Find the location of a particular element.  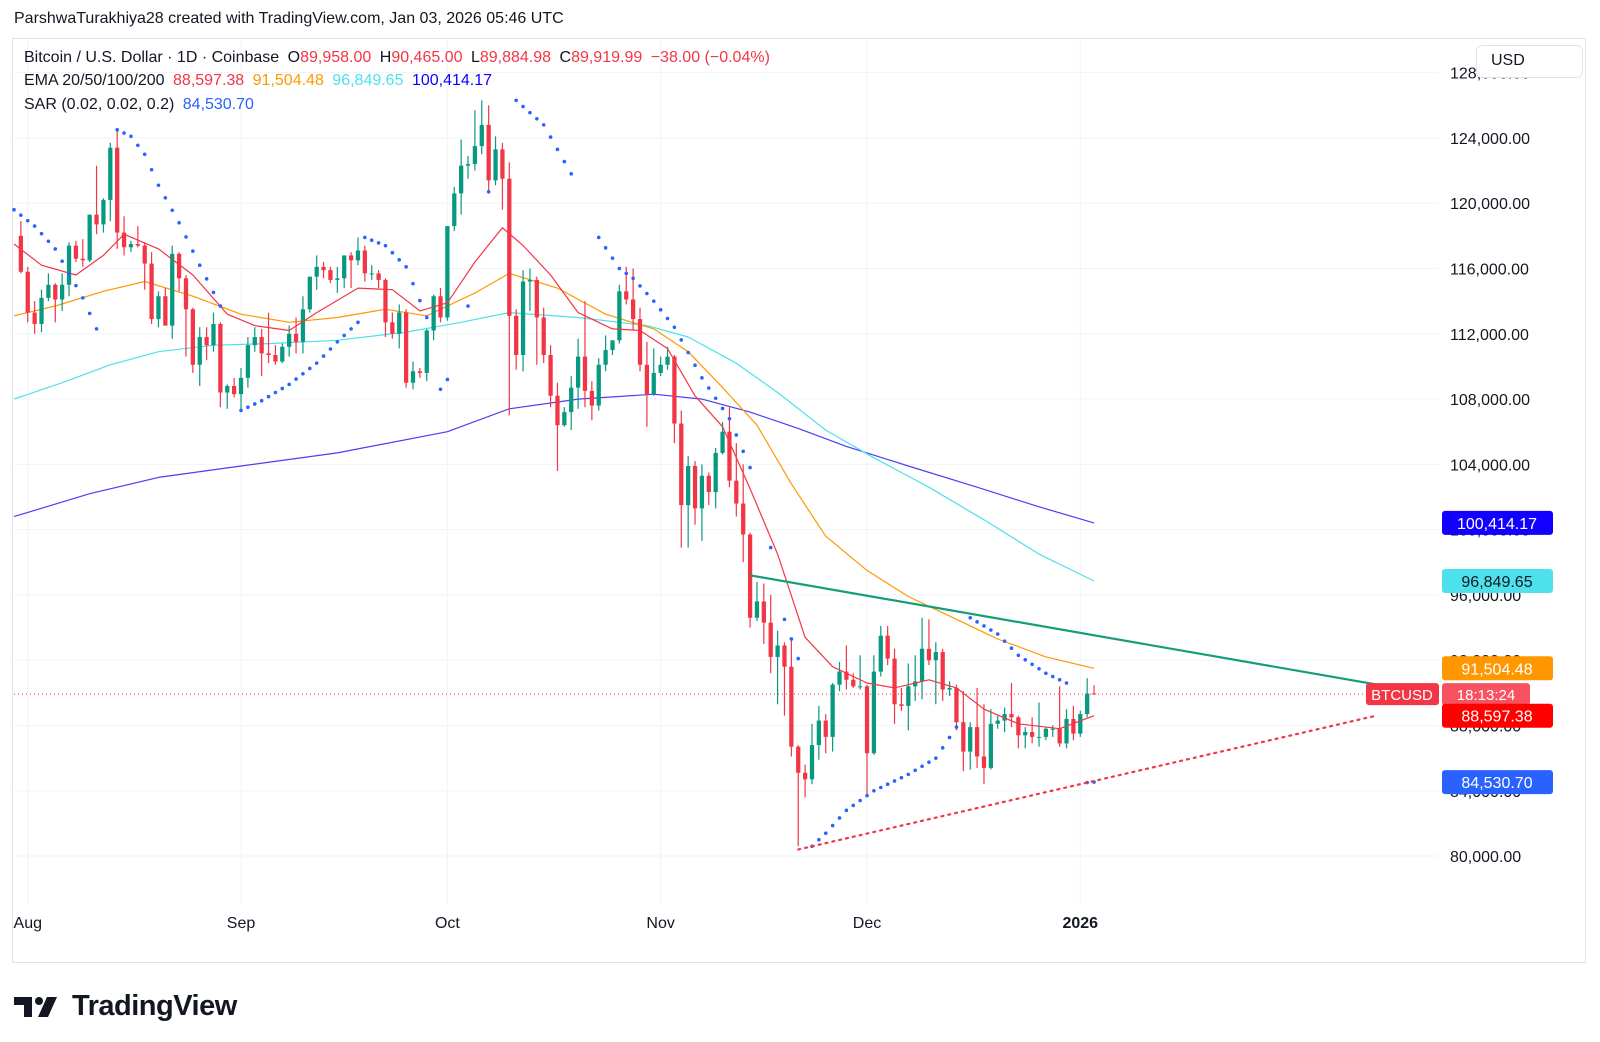

tradingview-logo: TradingView is located at coordinates (125, 1006).